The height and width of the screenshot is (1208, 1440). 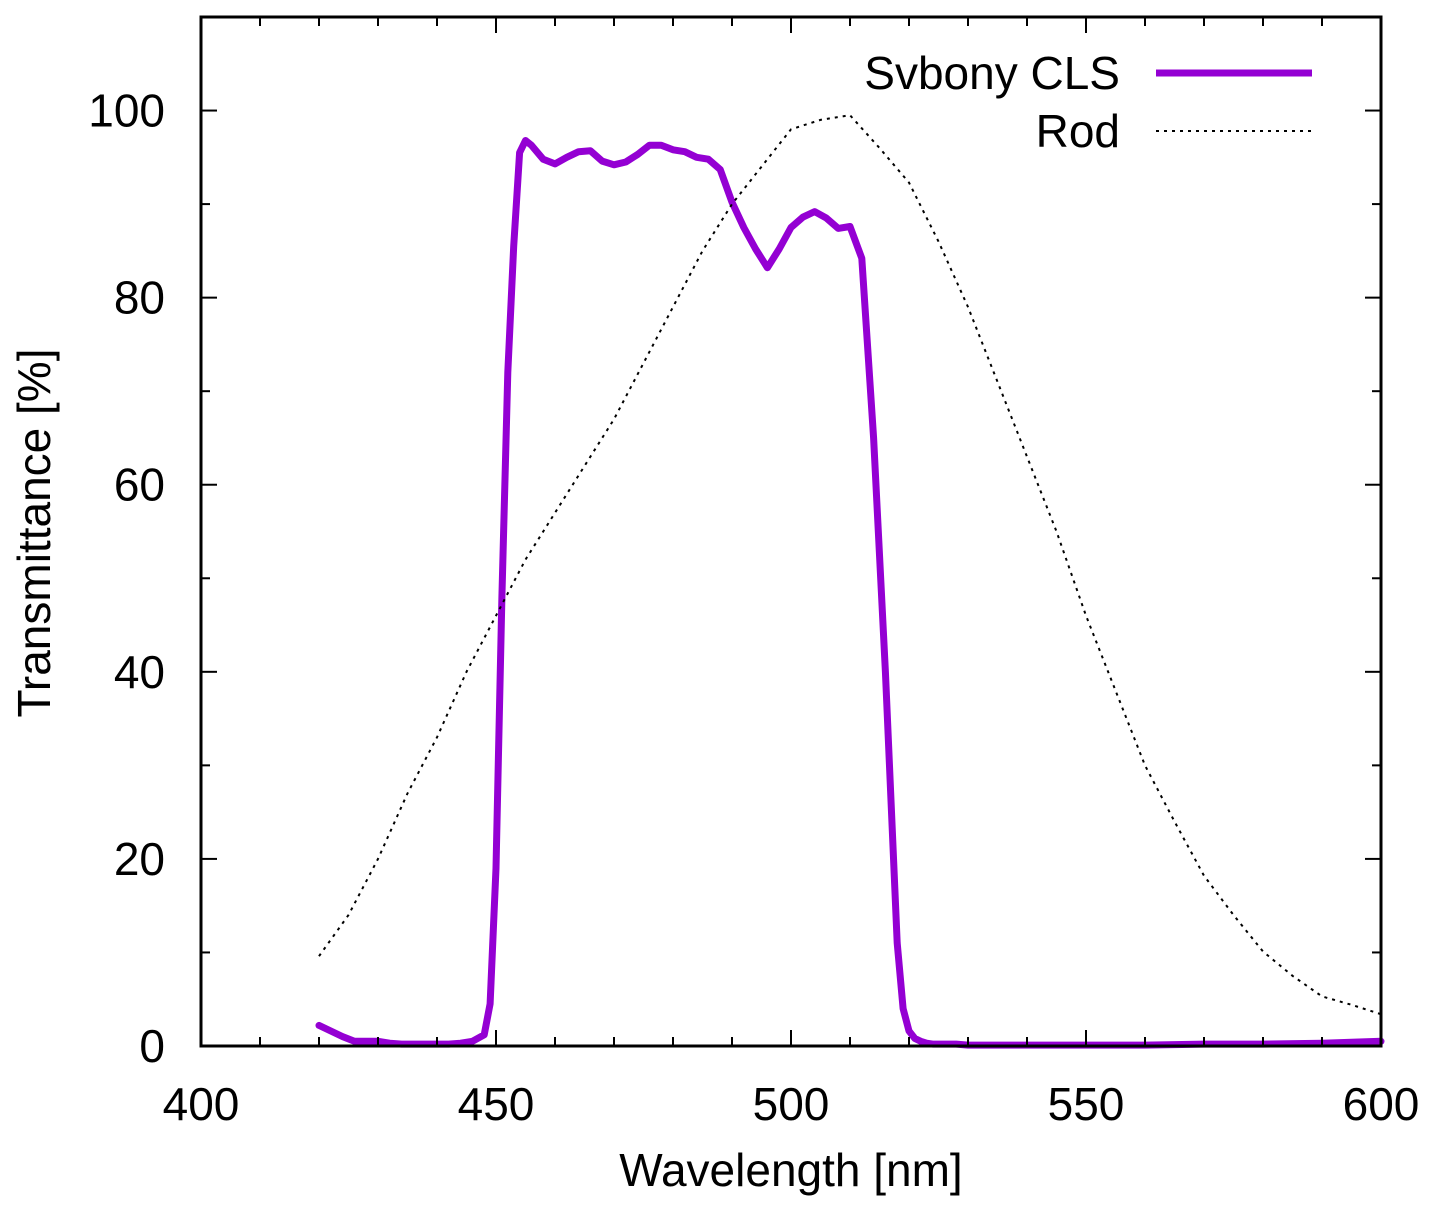 What do you see at coordinates (791, 1104) in the screenshot?
I see `x-tick-label: 500` at bounding box center [791, 1104].